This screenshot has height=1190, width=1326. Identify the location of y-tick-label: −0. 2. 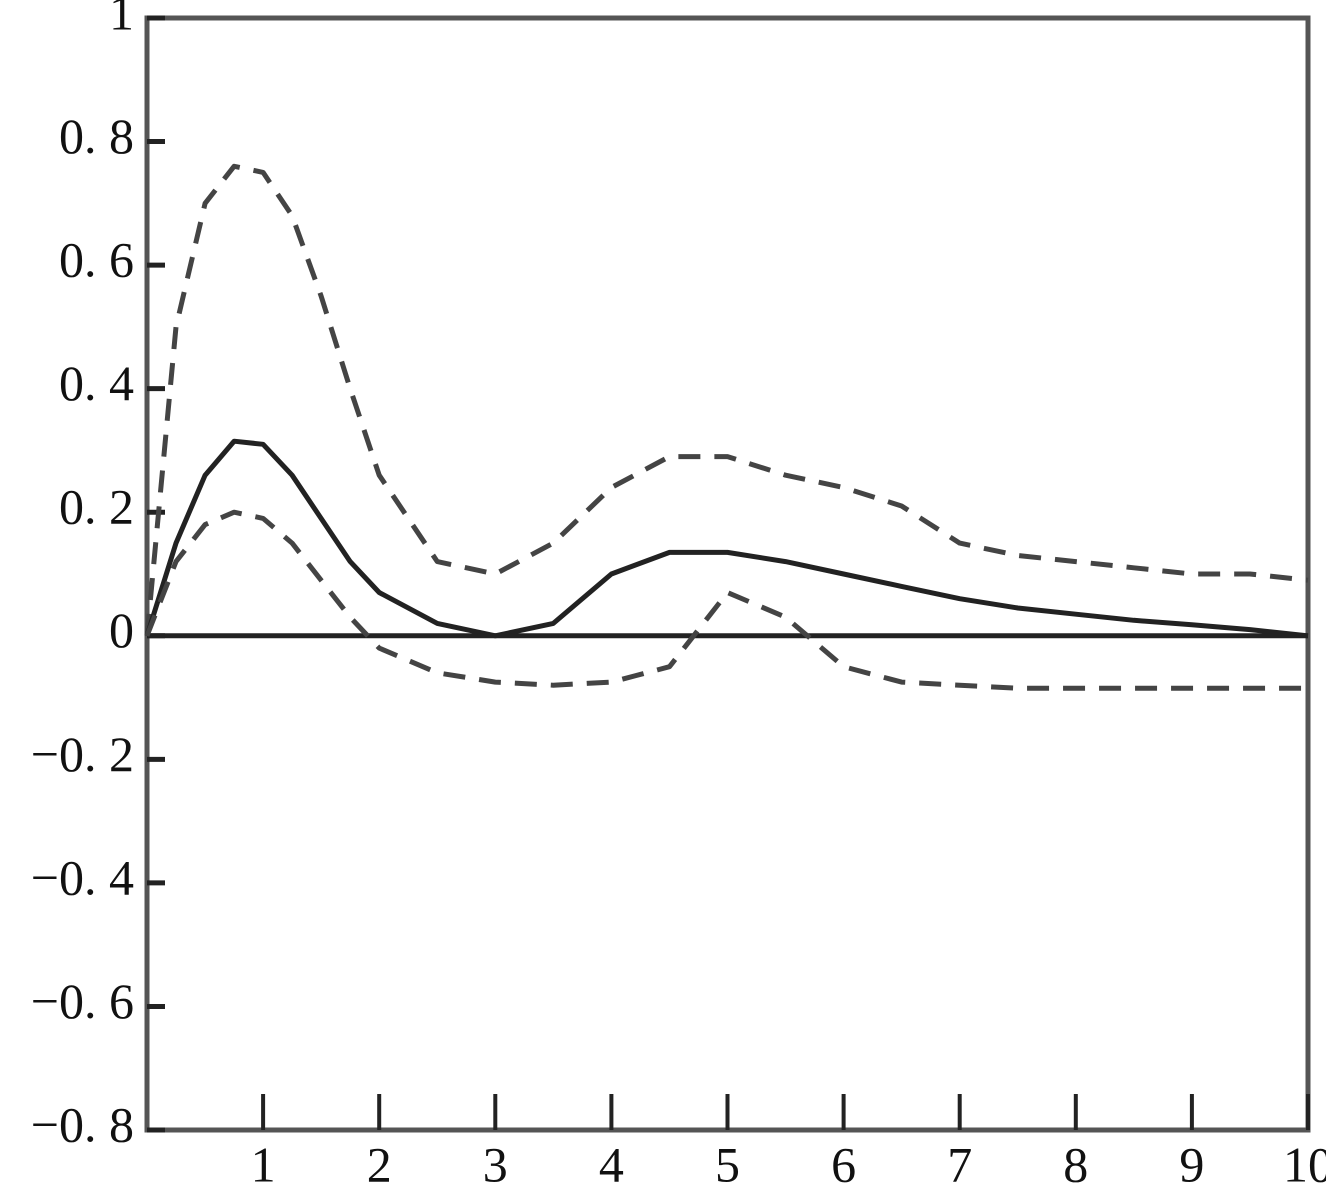
(82, 754).